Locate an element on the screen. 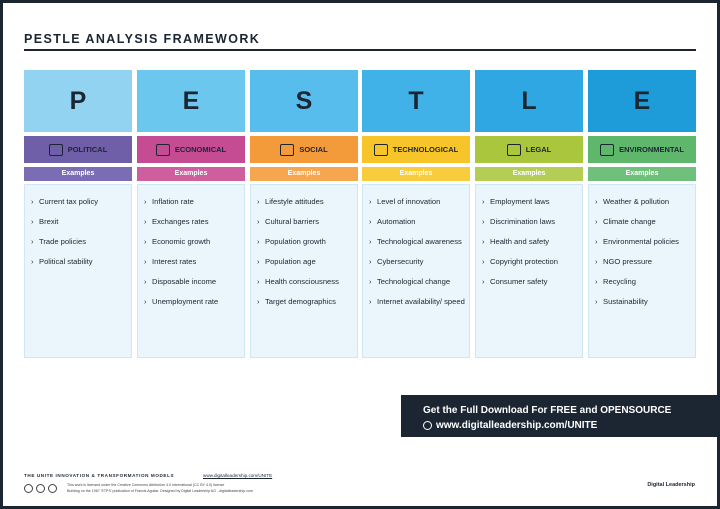 This screenshot has height=509, width=720. example-item: Population age is located at coordinates (305, 267).